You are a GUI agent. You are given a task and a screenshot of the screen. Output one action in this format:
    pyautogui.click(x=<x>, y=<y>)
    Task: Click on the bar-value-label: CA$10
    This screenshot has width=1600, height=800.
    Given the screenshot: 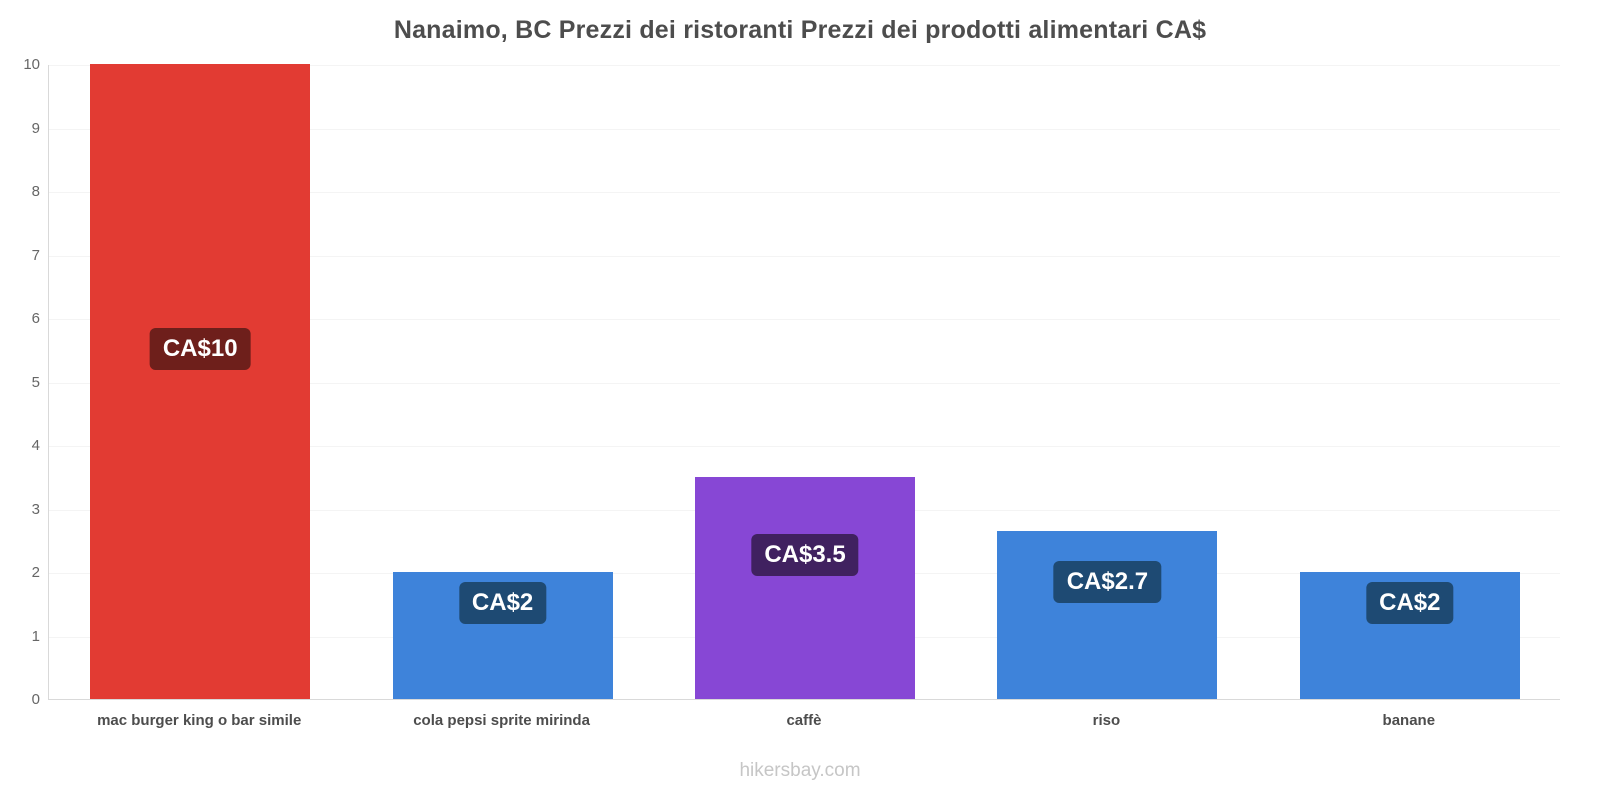 What is the action you would take?
    pyautogui.click(x=200, y=348)
    